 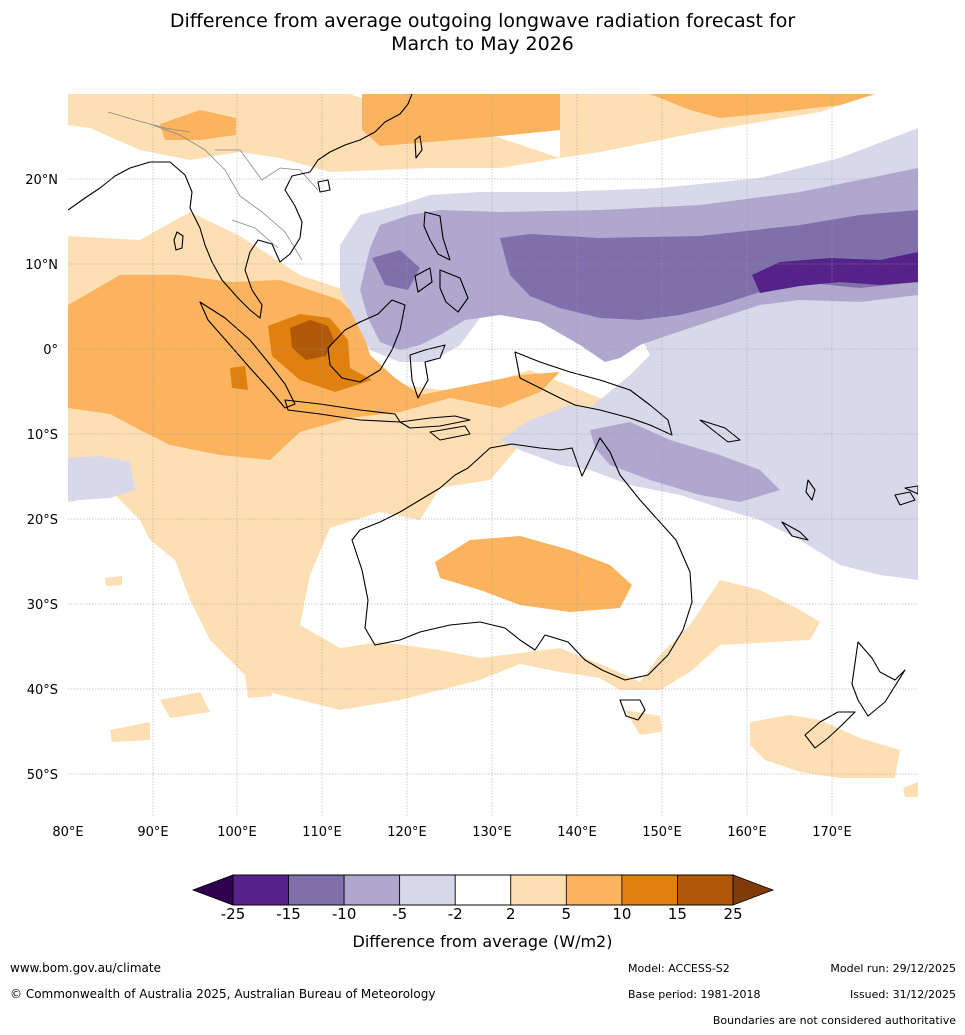 What do you see at coordinates (41, 265) in the screenshot?
I see `lat-label: 10°N` at bounding box center [41, 265].